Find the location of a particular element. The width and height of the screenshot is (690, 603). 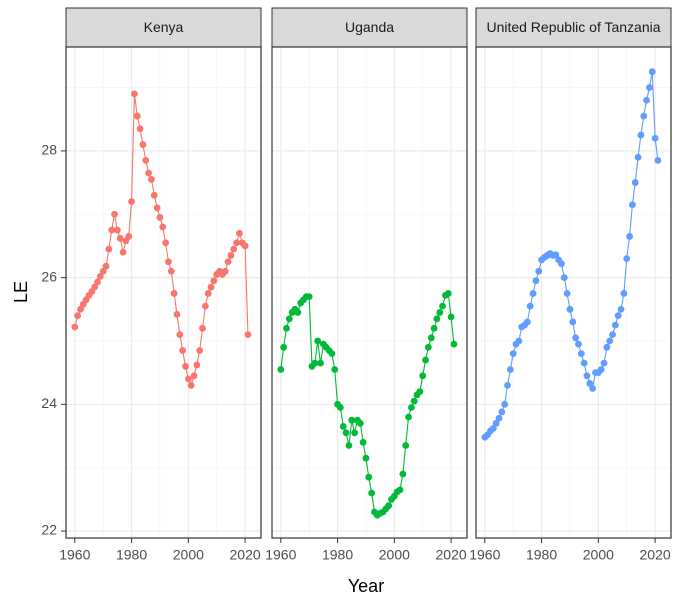

facet-label: United Republic of Tanzania is located at coordinates (573, 27).